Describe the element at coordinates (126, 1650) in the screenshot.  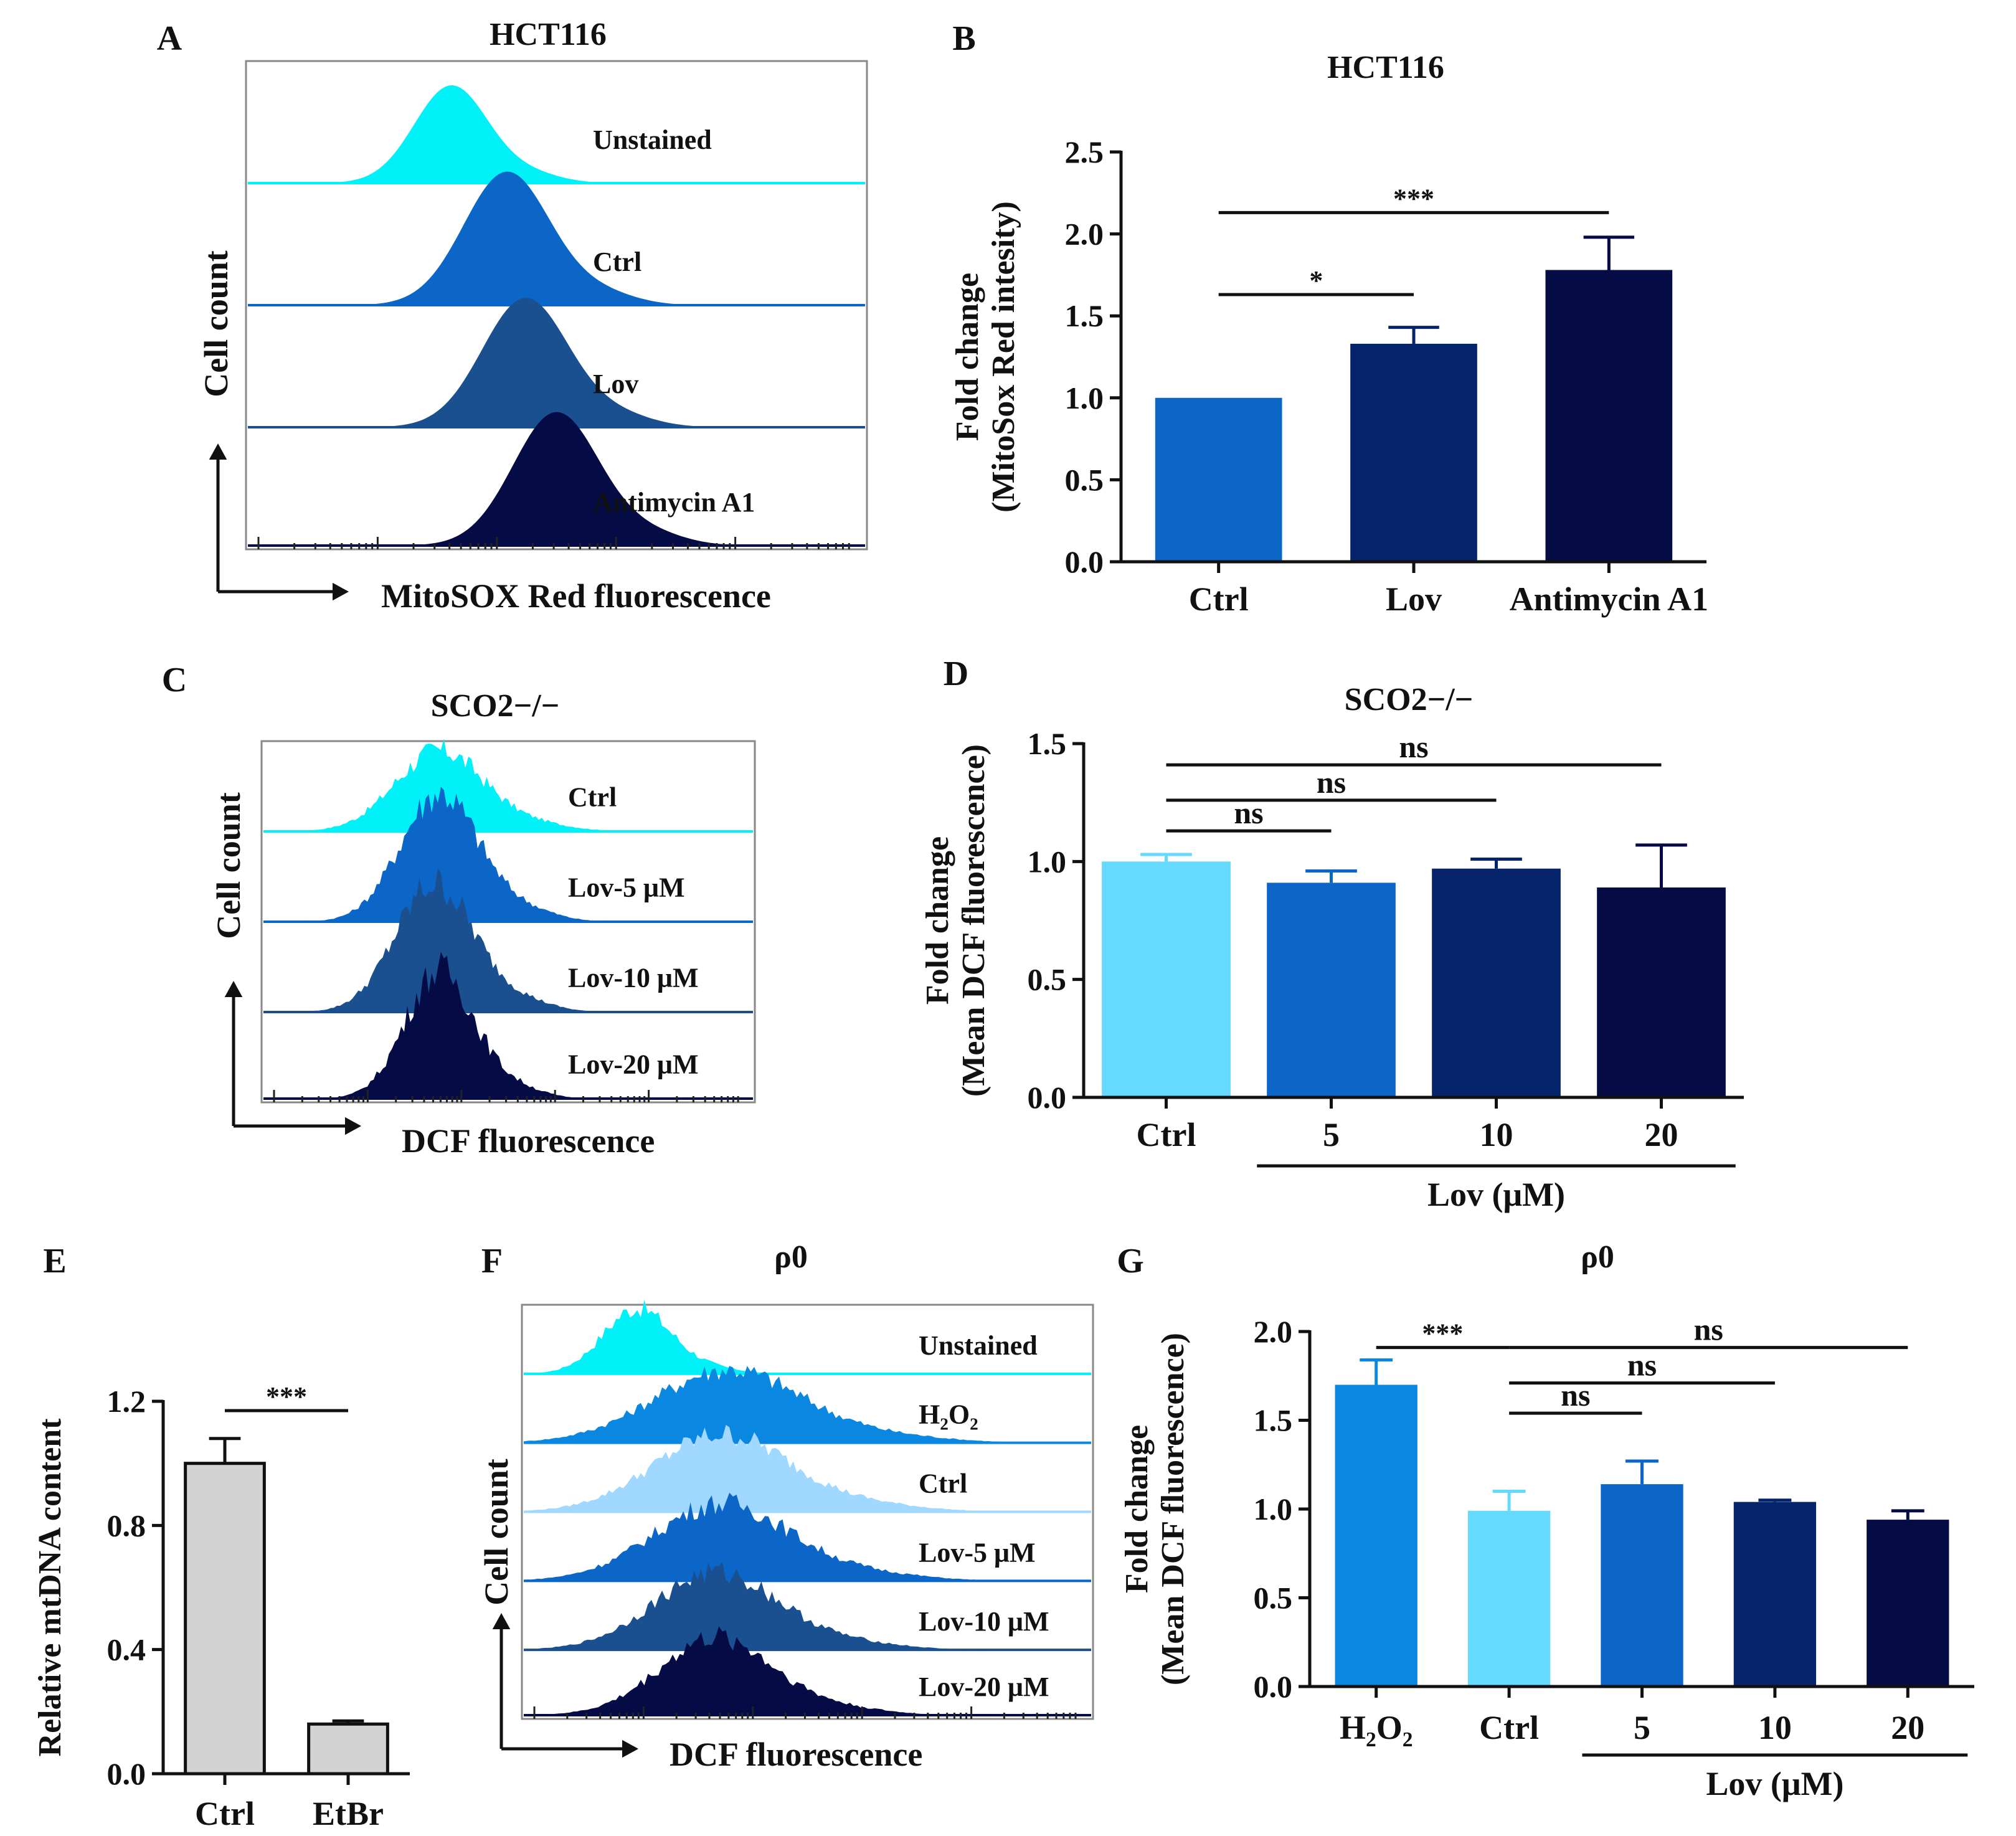
I see `y-tick-label: 0.4` at that location.